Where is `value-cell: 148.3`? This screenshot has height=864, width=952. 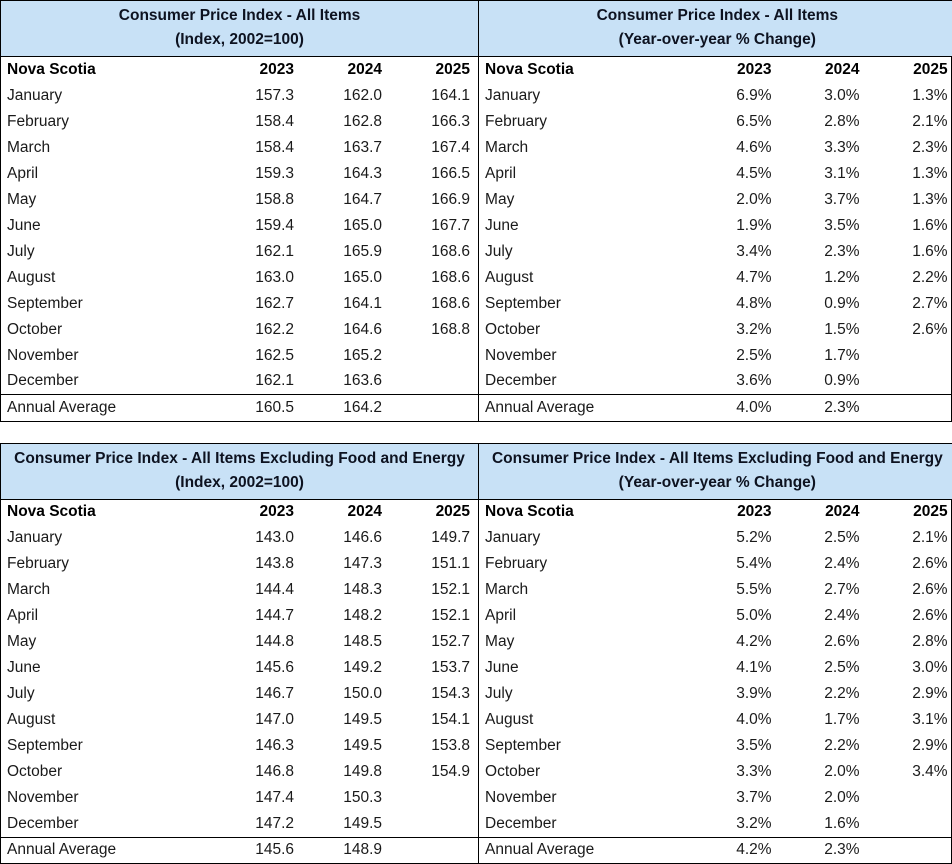
value-cell: 148.3 is located at coordinates (346, 590).